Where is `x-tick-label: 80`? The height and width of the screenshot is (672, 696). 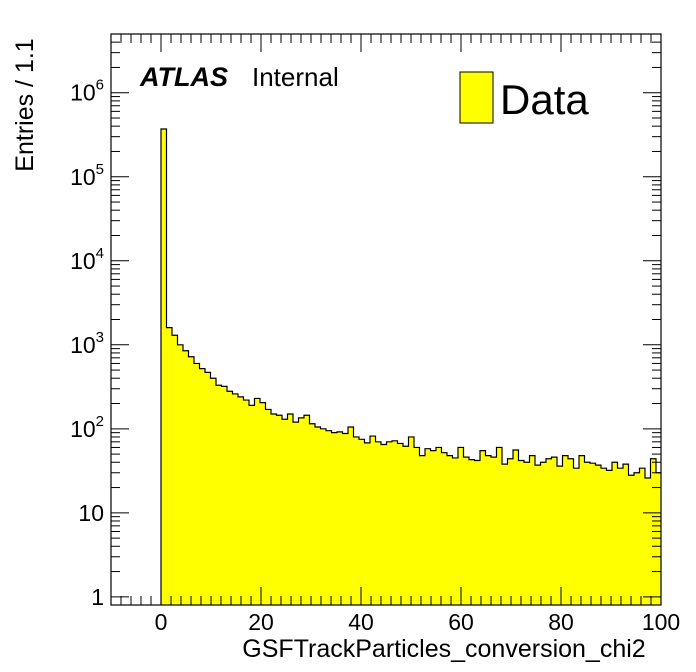
x-tick-label: 80 is located at coordinates (561, 622).